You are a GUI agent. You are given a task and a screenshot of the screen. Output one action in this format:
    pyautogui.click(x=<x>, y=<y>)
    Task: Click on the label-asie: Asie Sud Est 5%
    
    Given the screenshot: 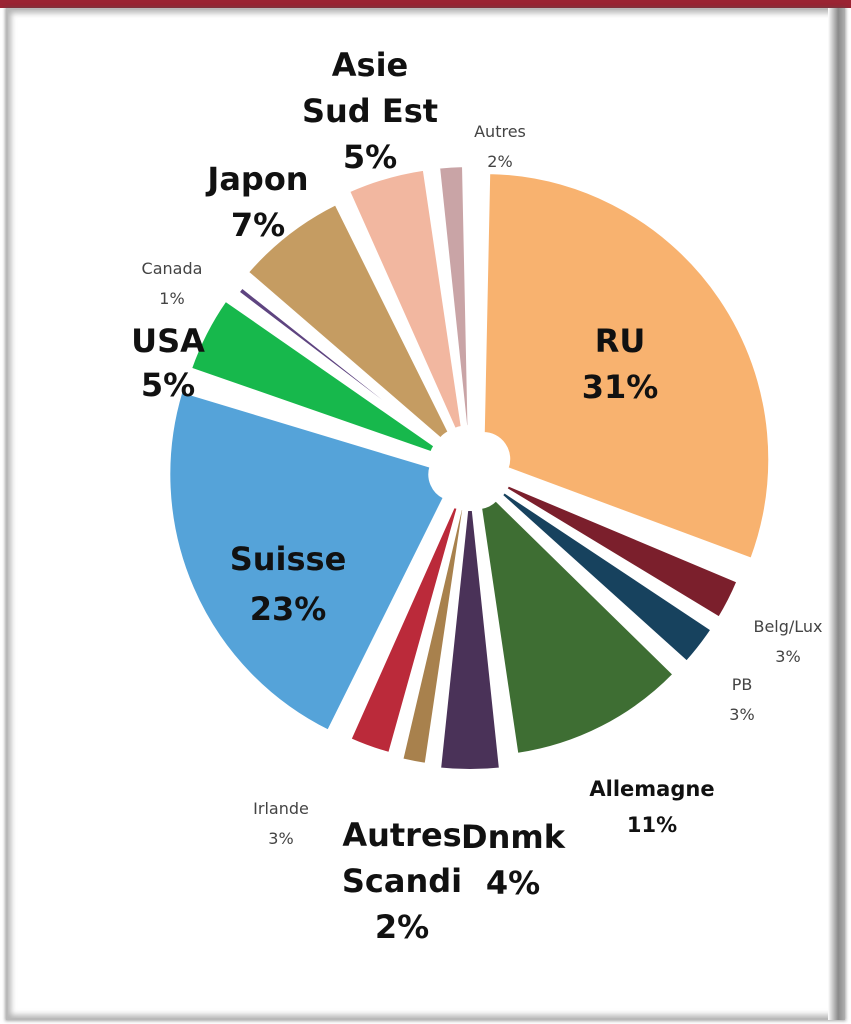 What is the action you would take?
    pyautogui.click(x=370, y=111)
    